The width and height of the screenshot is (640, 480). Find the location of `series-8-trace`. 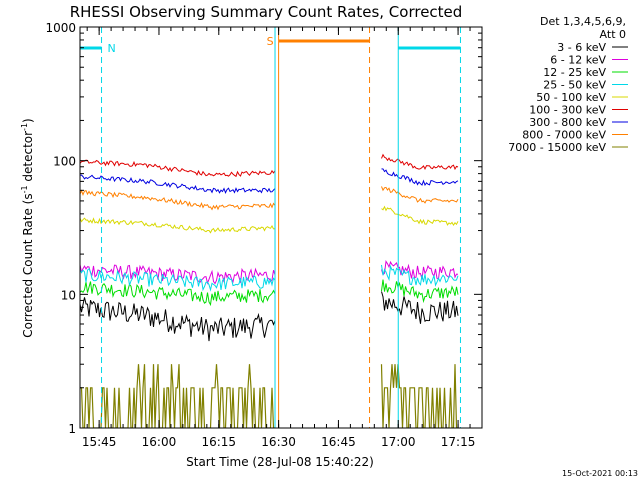

series-8-trace is located at coordinates (269, 396).